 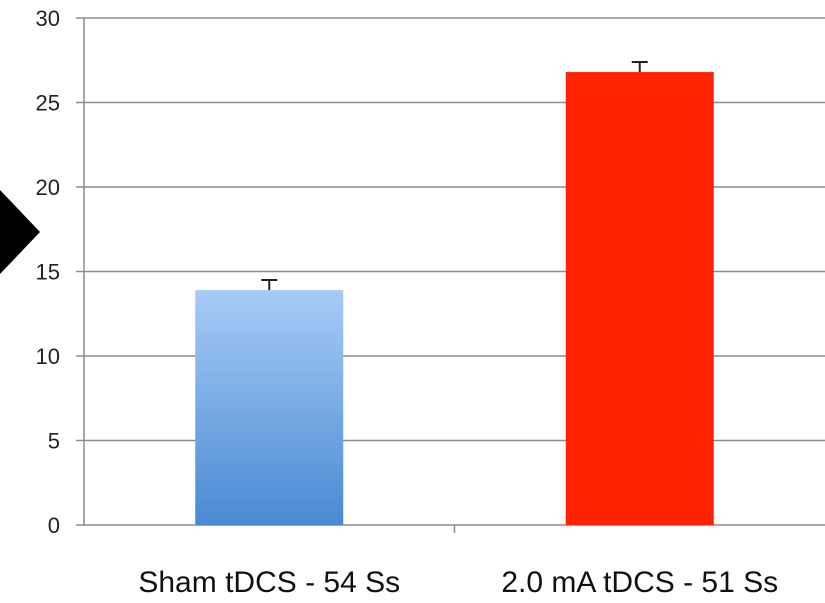 What do you see at coordinates (48, 187) in the screenshot?
I see `y-tick-label: 20` at bounding box center [48, 187].